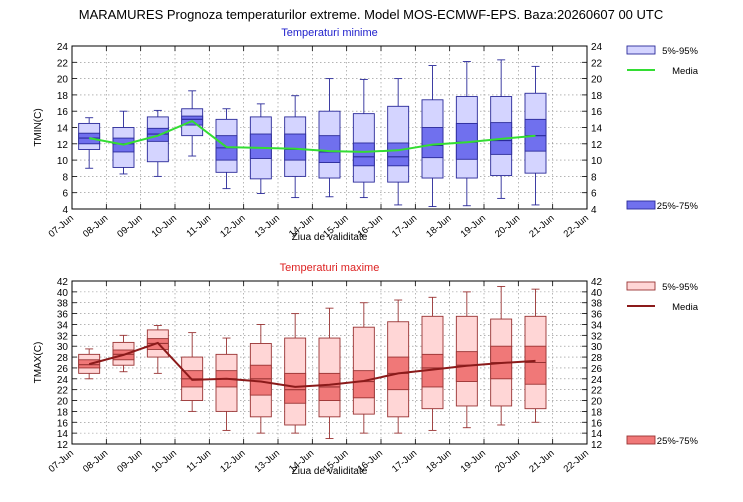 The width and height of the screenshot is (743, 502). I want to click on tmin-ytick-label-left: 18, so click(63, 96).